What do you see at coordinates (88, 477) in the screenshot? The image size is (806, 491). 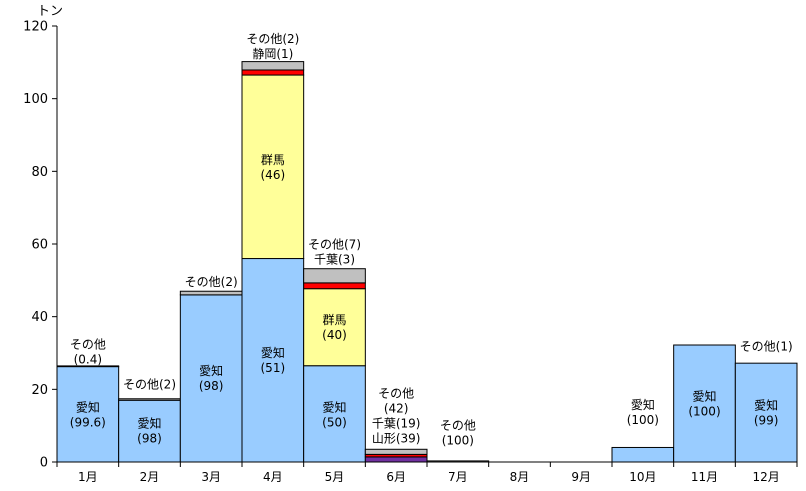 I see `x-tick-label: 1月` at bounding box center [88, 477].